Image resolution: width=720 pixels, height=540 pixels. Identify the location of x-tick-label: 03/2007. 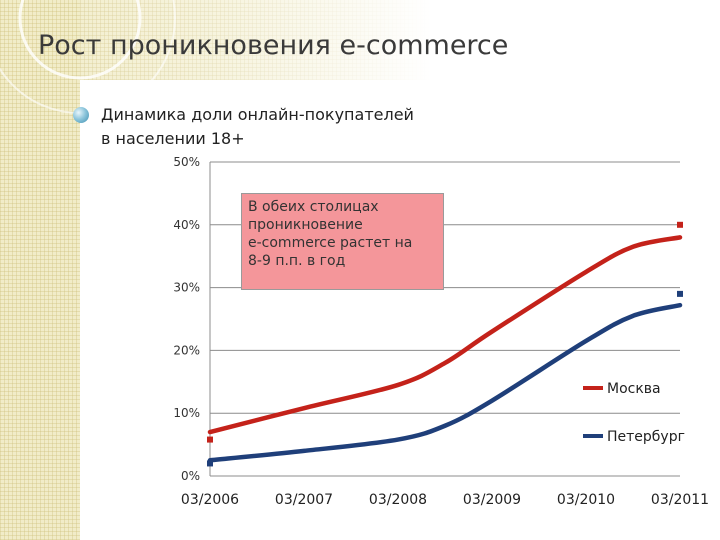
(304, 500).